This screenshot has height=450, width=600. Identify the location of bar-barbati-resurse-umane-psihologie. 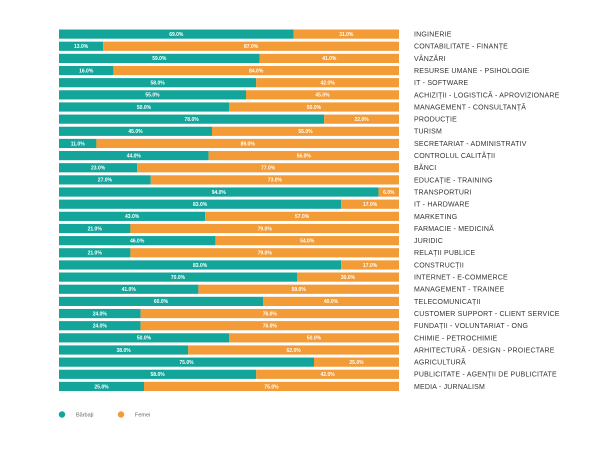
(86, 70).